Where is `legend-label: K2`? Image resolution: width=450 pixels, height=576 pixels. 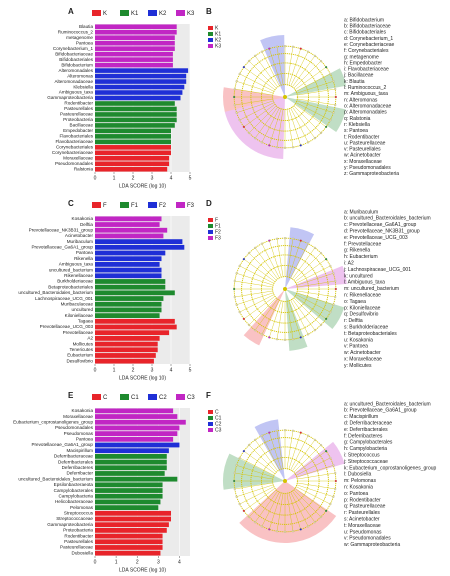 legend-label: K2 is located at coordinates (163, 14).